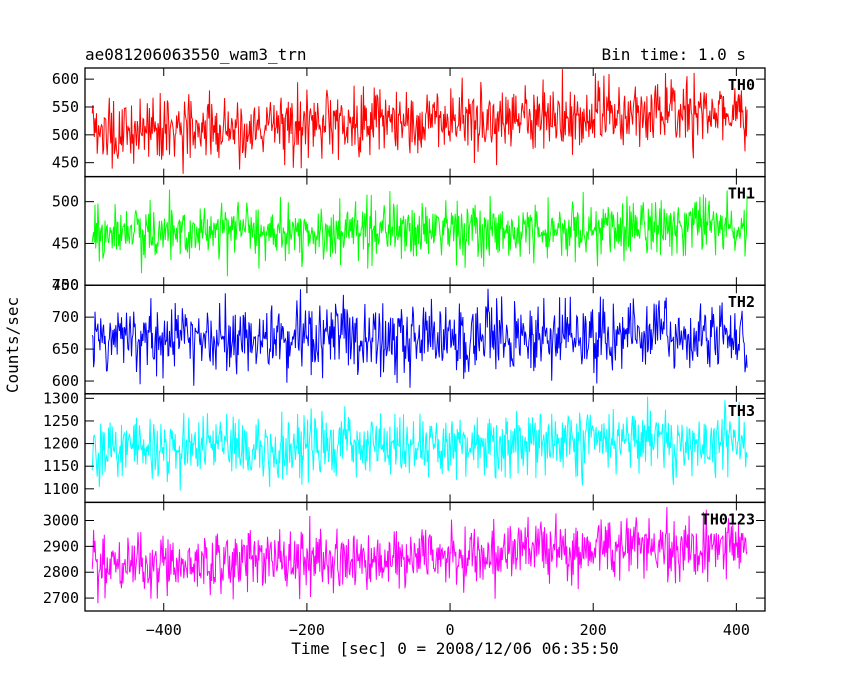 The width and height of the screenshot is (850, 680). What do you see at coordinates (196, 54) in the screenshot?
I see `chart-title: ae081206063550_wam3_trn` at bounding box center [196, 54].